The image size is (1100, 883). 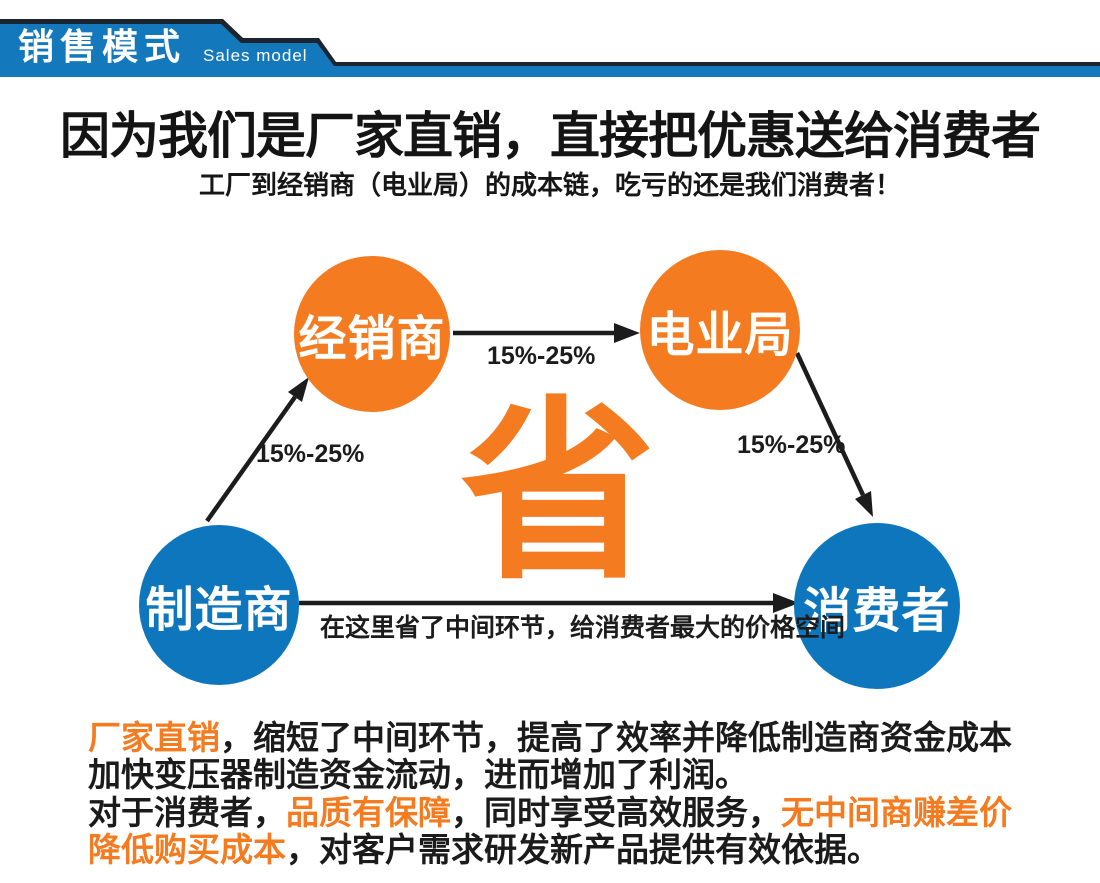 I want to click on page-subtitle: 工厂到经销商（电业局）的成本链，吃亏的还是我们消费者！, so click(x=549, y=185).